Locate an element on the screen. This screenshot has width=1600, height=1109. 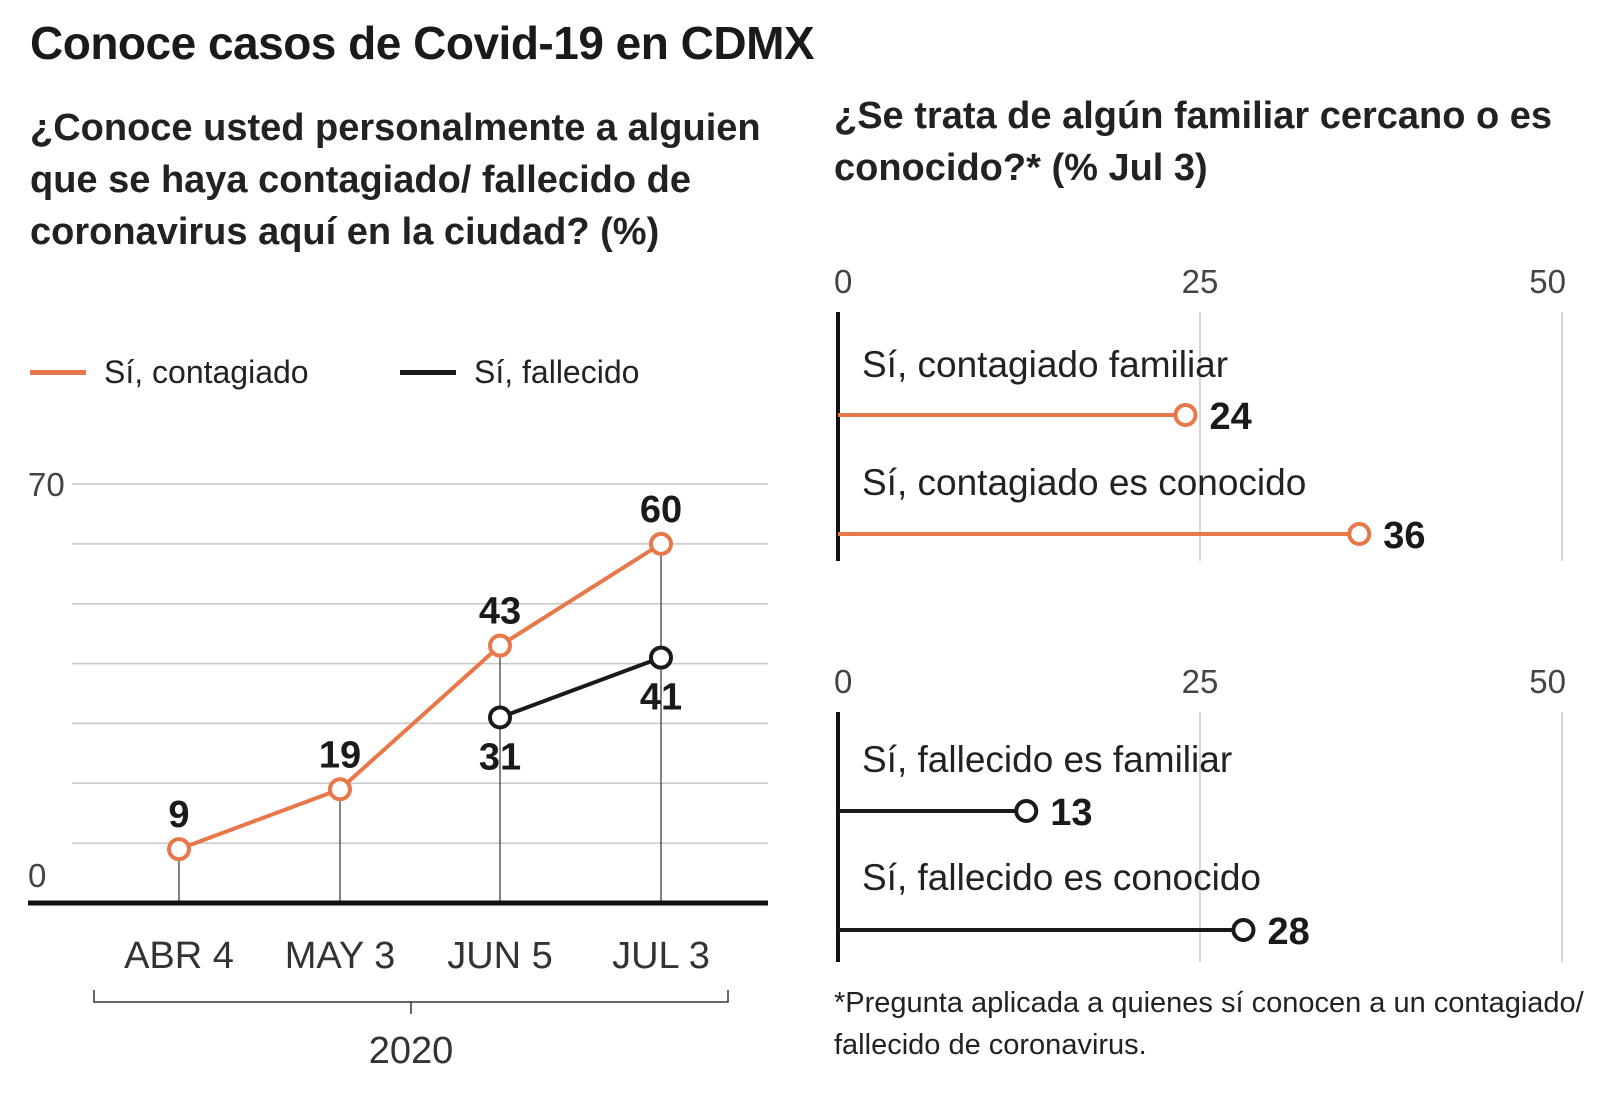
data-label: 41 is located at coordinates (661, 698).